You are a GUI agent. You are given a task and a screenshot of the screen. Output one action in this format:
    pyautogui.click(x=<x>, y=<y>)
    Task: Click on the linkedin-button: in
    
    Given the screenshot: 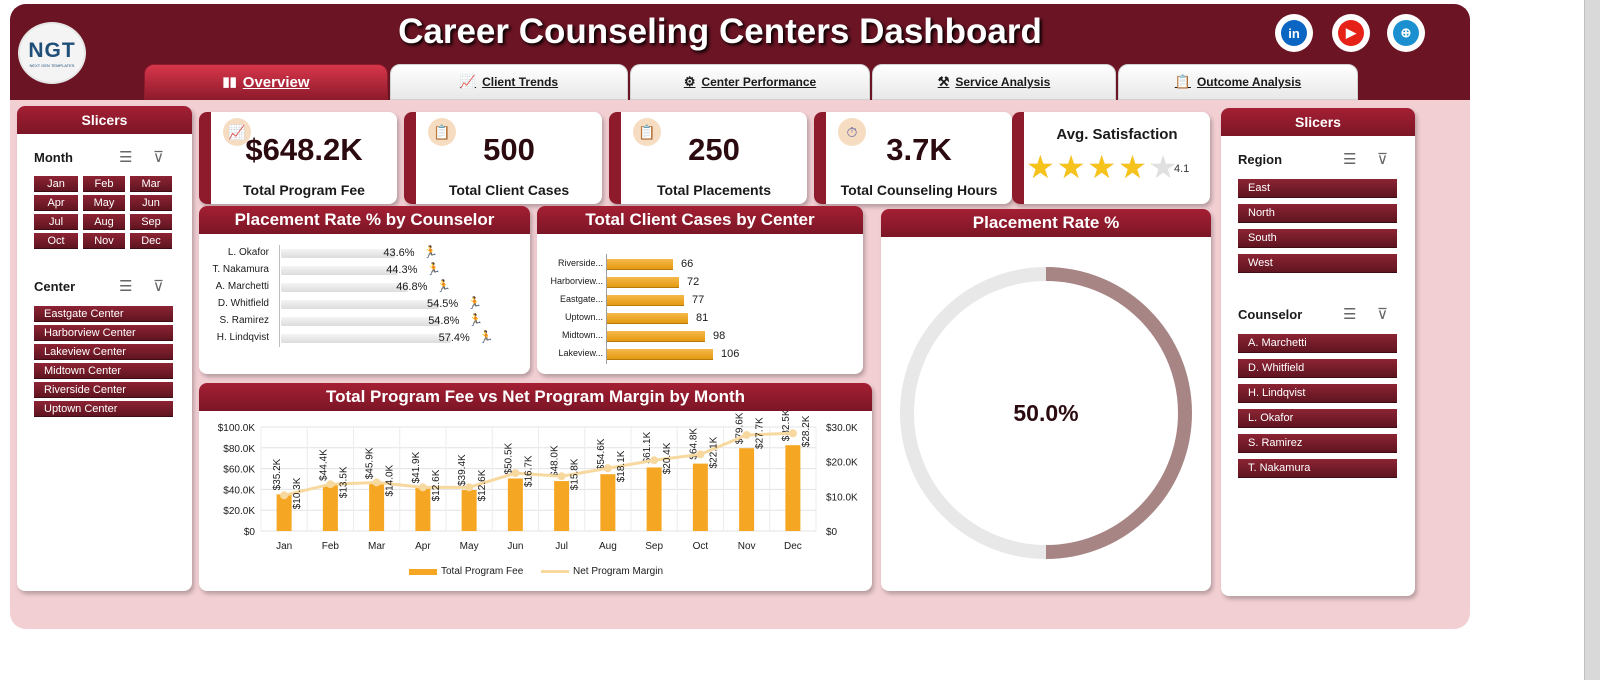 What is the action you would take?
    pyautogui.click(x=1294, y=33)
    